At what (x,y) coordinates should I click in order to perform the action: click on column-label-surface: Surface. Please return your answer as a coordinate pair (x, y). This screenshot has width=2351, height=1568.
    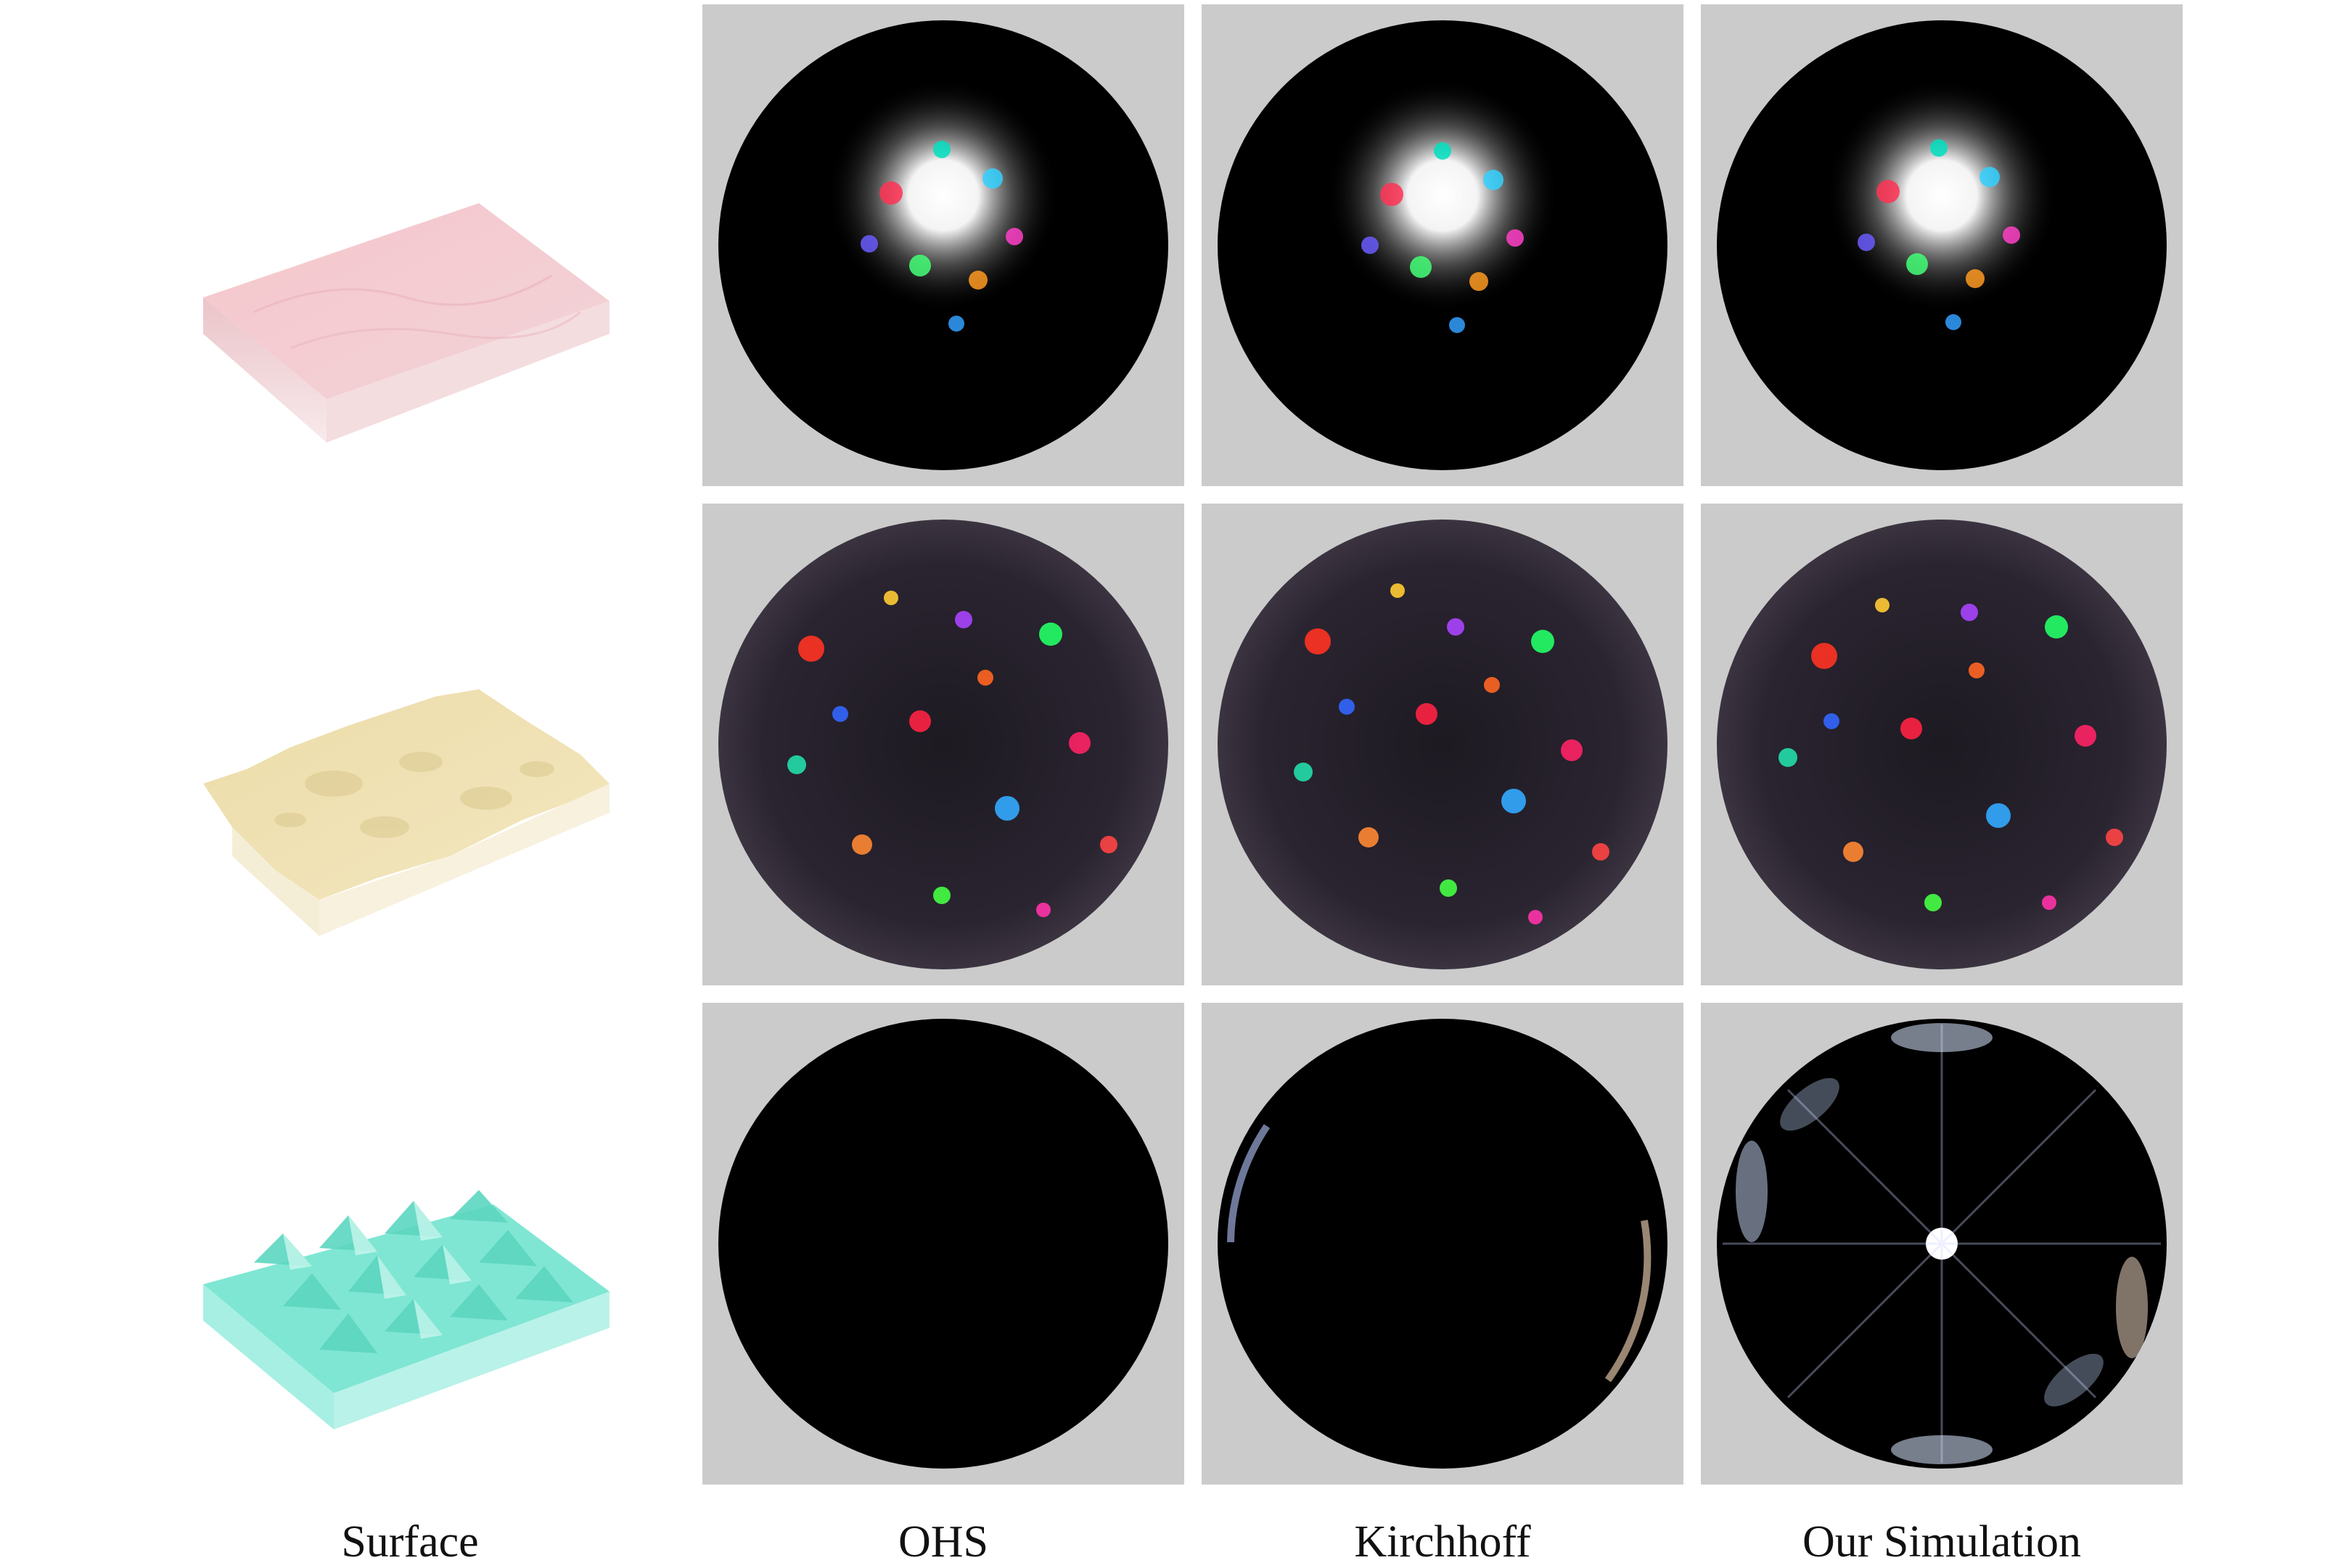
    Looking at the image, I should click on (409, 1542).